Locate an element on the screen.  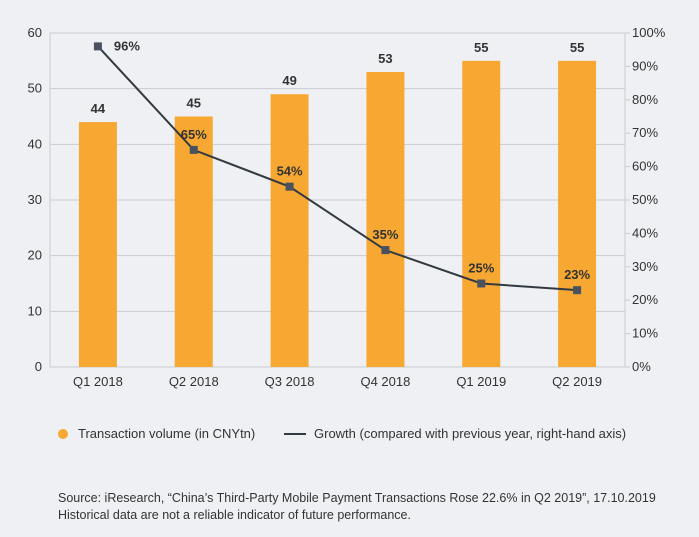
bar-value-label: 49 is located at coordinates (289, 80).